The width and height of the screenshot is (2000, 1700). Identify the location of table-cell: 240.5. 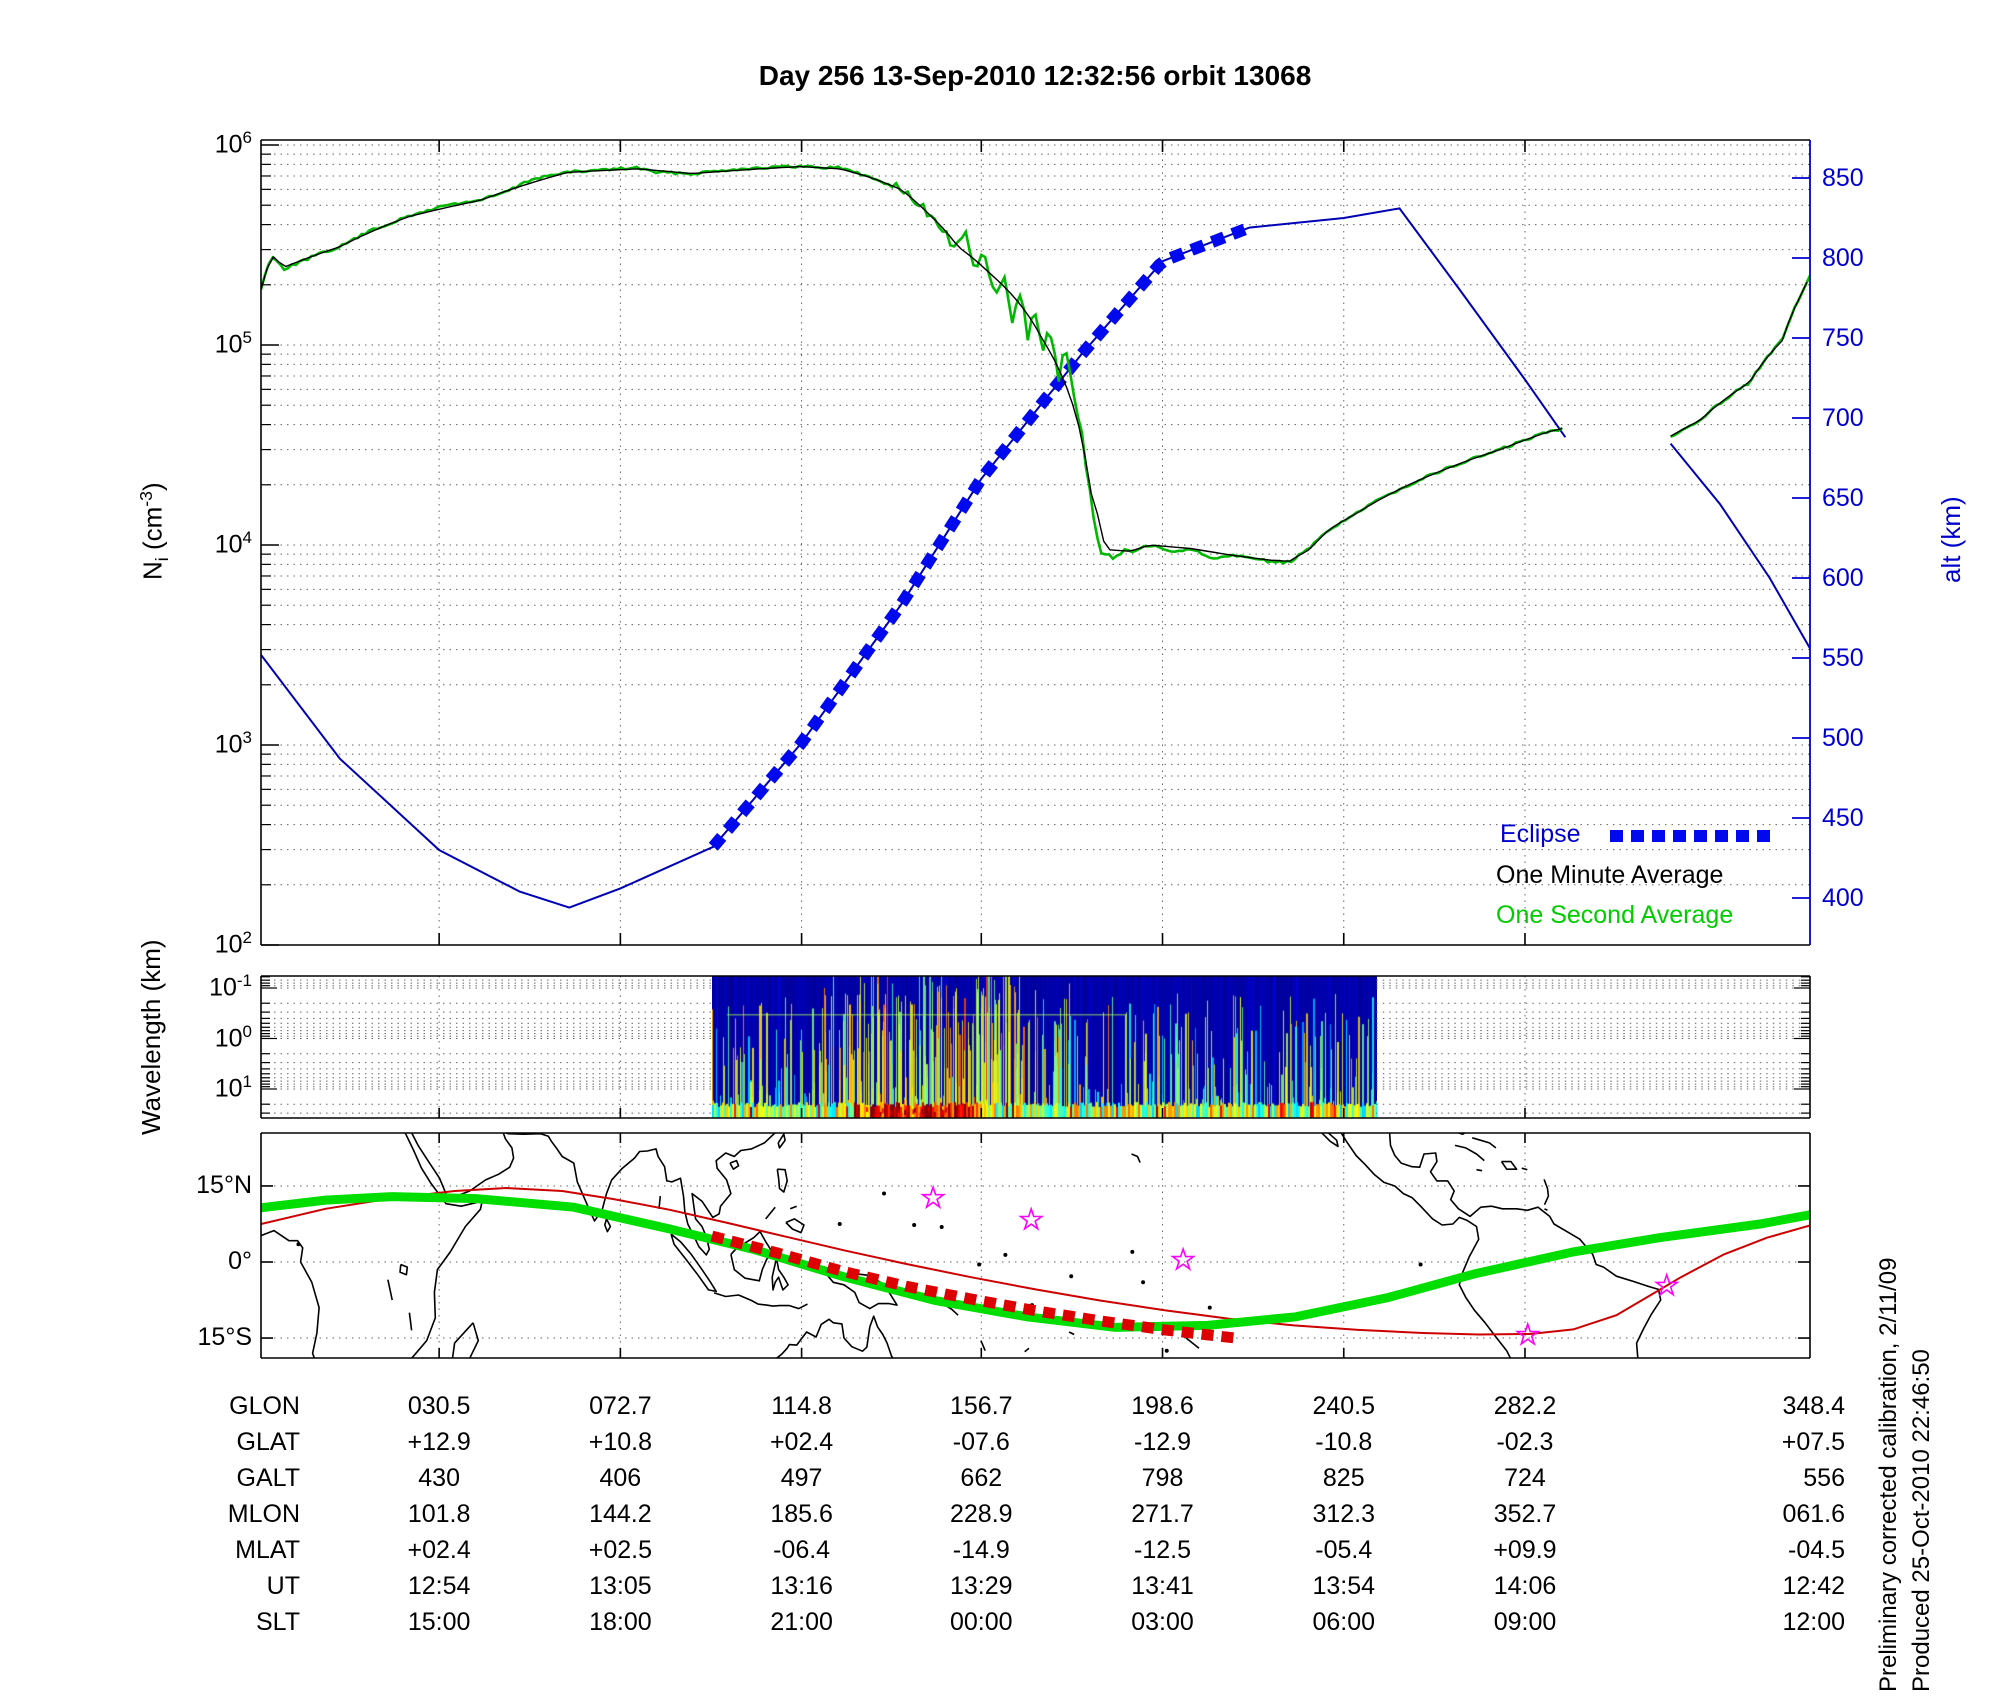
(1344, 1406).